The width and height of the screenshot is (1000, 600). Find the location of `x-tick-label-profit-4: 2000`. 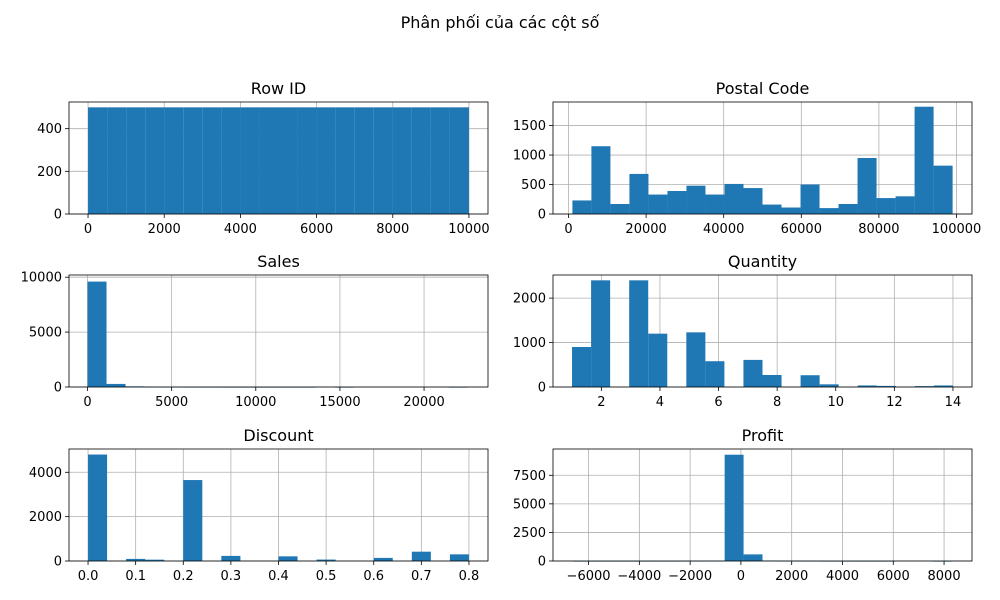

x-tick-label-profit-4: 2000 is located at coordinates (791, 576).